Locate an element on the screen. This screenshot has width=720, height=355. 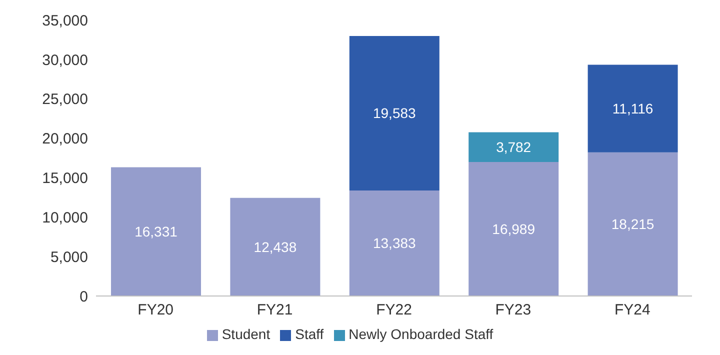
data-label: 16,331 is located at coordinates (156, 232).